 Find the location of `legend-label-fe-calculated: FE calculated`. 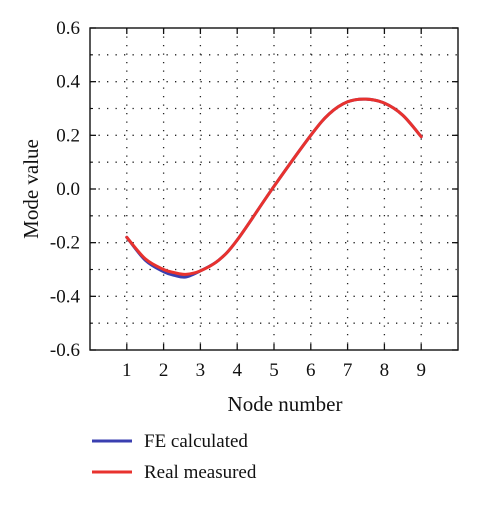

legend-label-fe-calculated: FE calculated is located at coordinates (196, 441).